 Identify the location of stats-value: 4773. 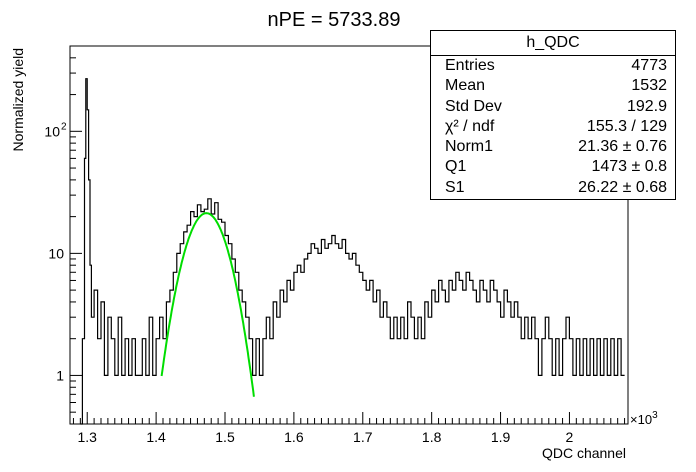
(649, 65).